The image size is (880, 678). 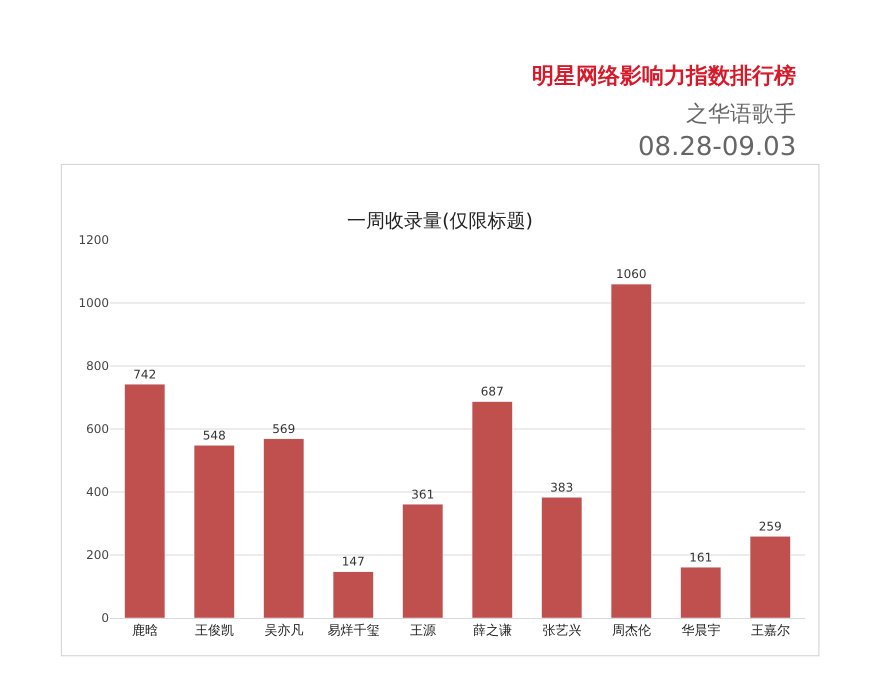 I want to click on x-tick-label: 王源, so click(x=423, y=631).